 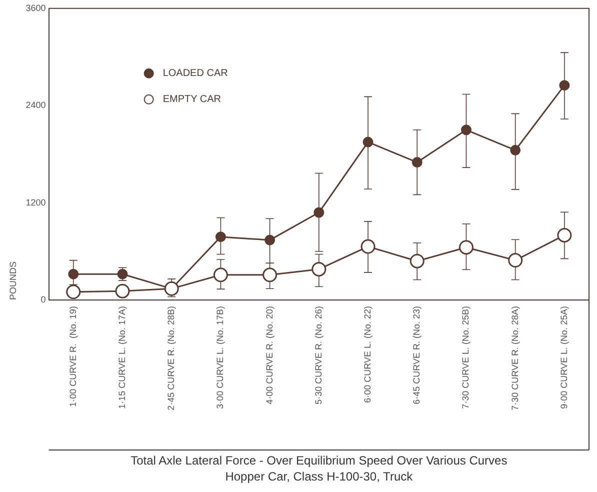 I want to click on y-axis-title: POUNDS, so click(x=13, y=280).